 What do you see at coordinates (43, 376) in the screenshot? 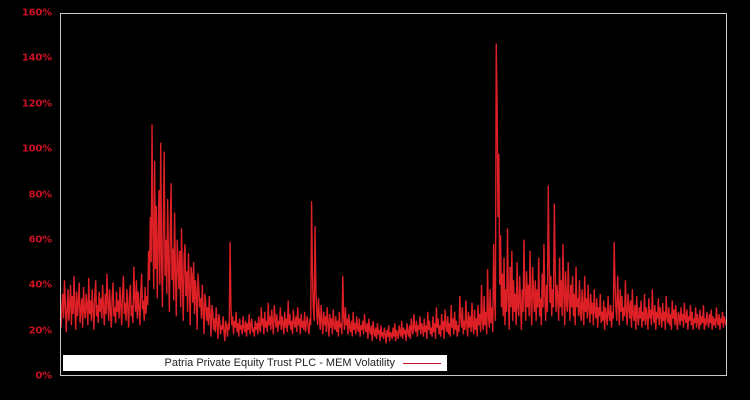
I see `y-axis-tick-label: 0%` at bounding box center [43, 376].